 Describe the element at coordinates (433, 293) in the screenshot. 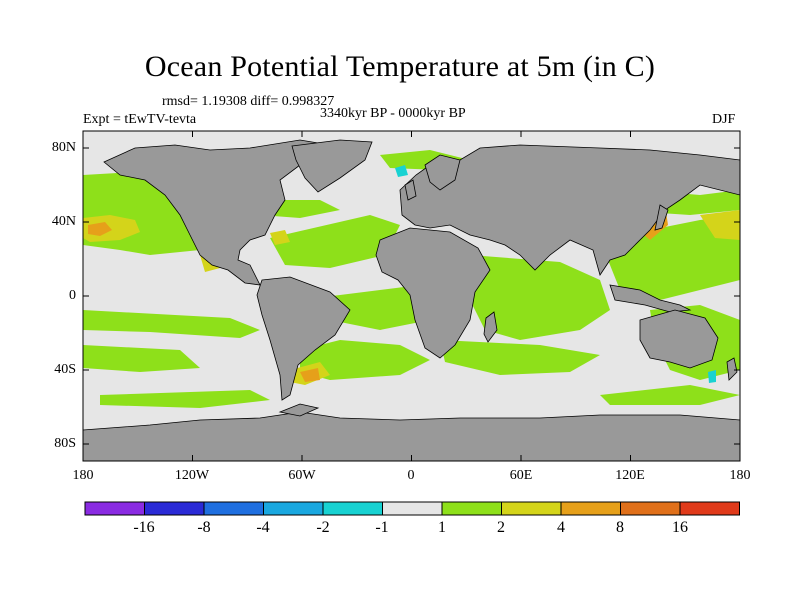

I see `africa` at that location.